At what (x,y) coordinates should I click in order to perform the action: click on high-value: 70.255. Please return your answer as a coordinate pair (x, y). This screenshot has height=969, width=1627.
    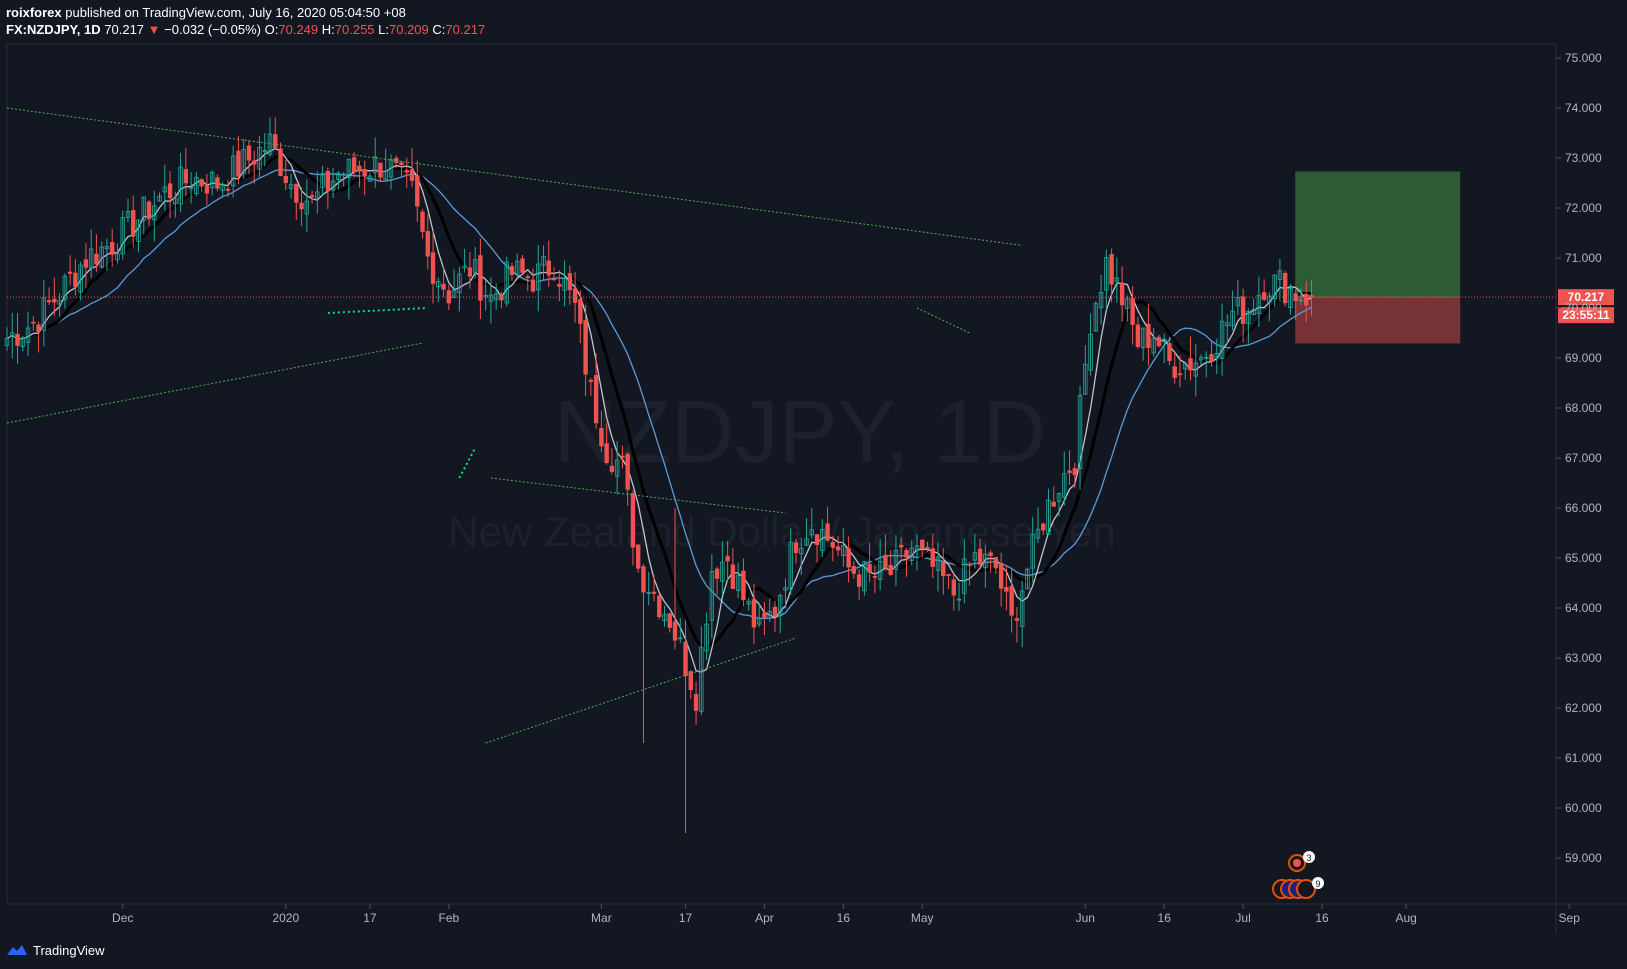
    Looking at the image, I should click on (354, 29).